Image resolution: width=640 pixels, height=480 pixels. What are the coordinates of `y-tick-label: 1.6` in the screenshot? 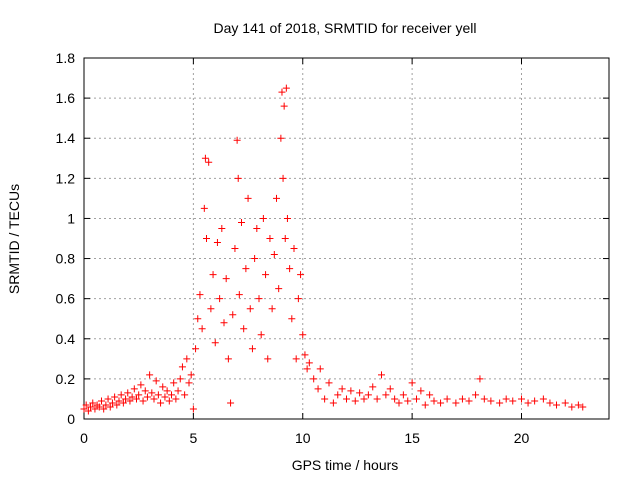 It's located at (66, 98).